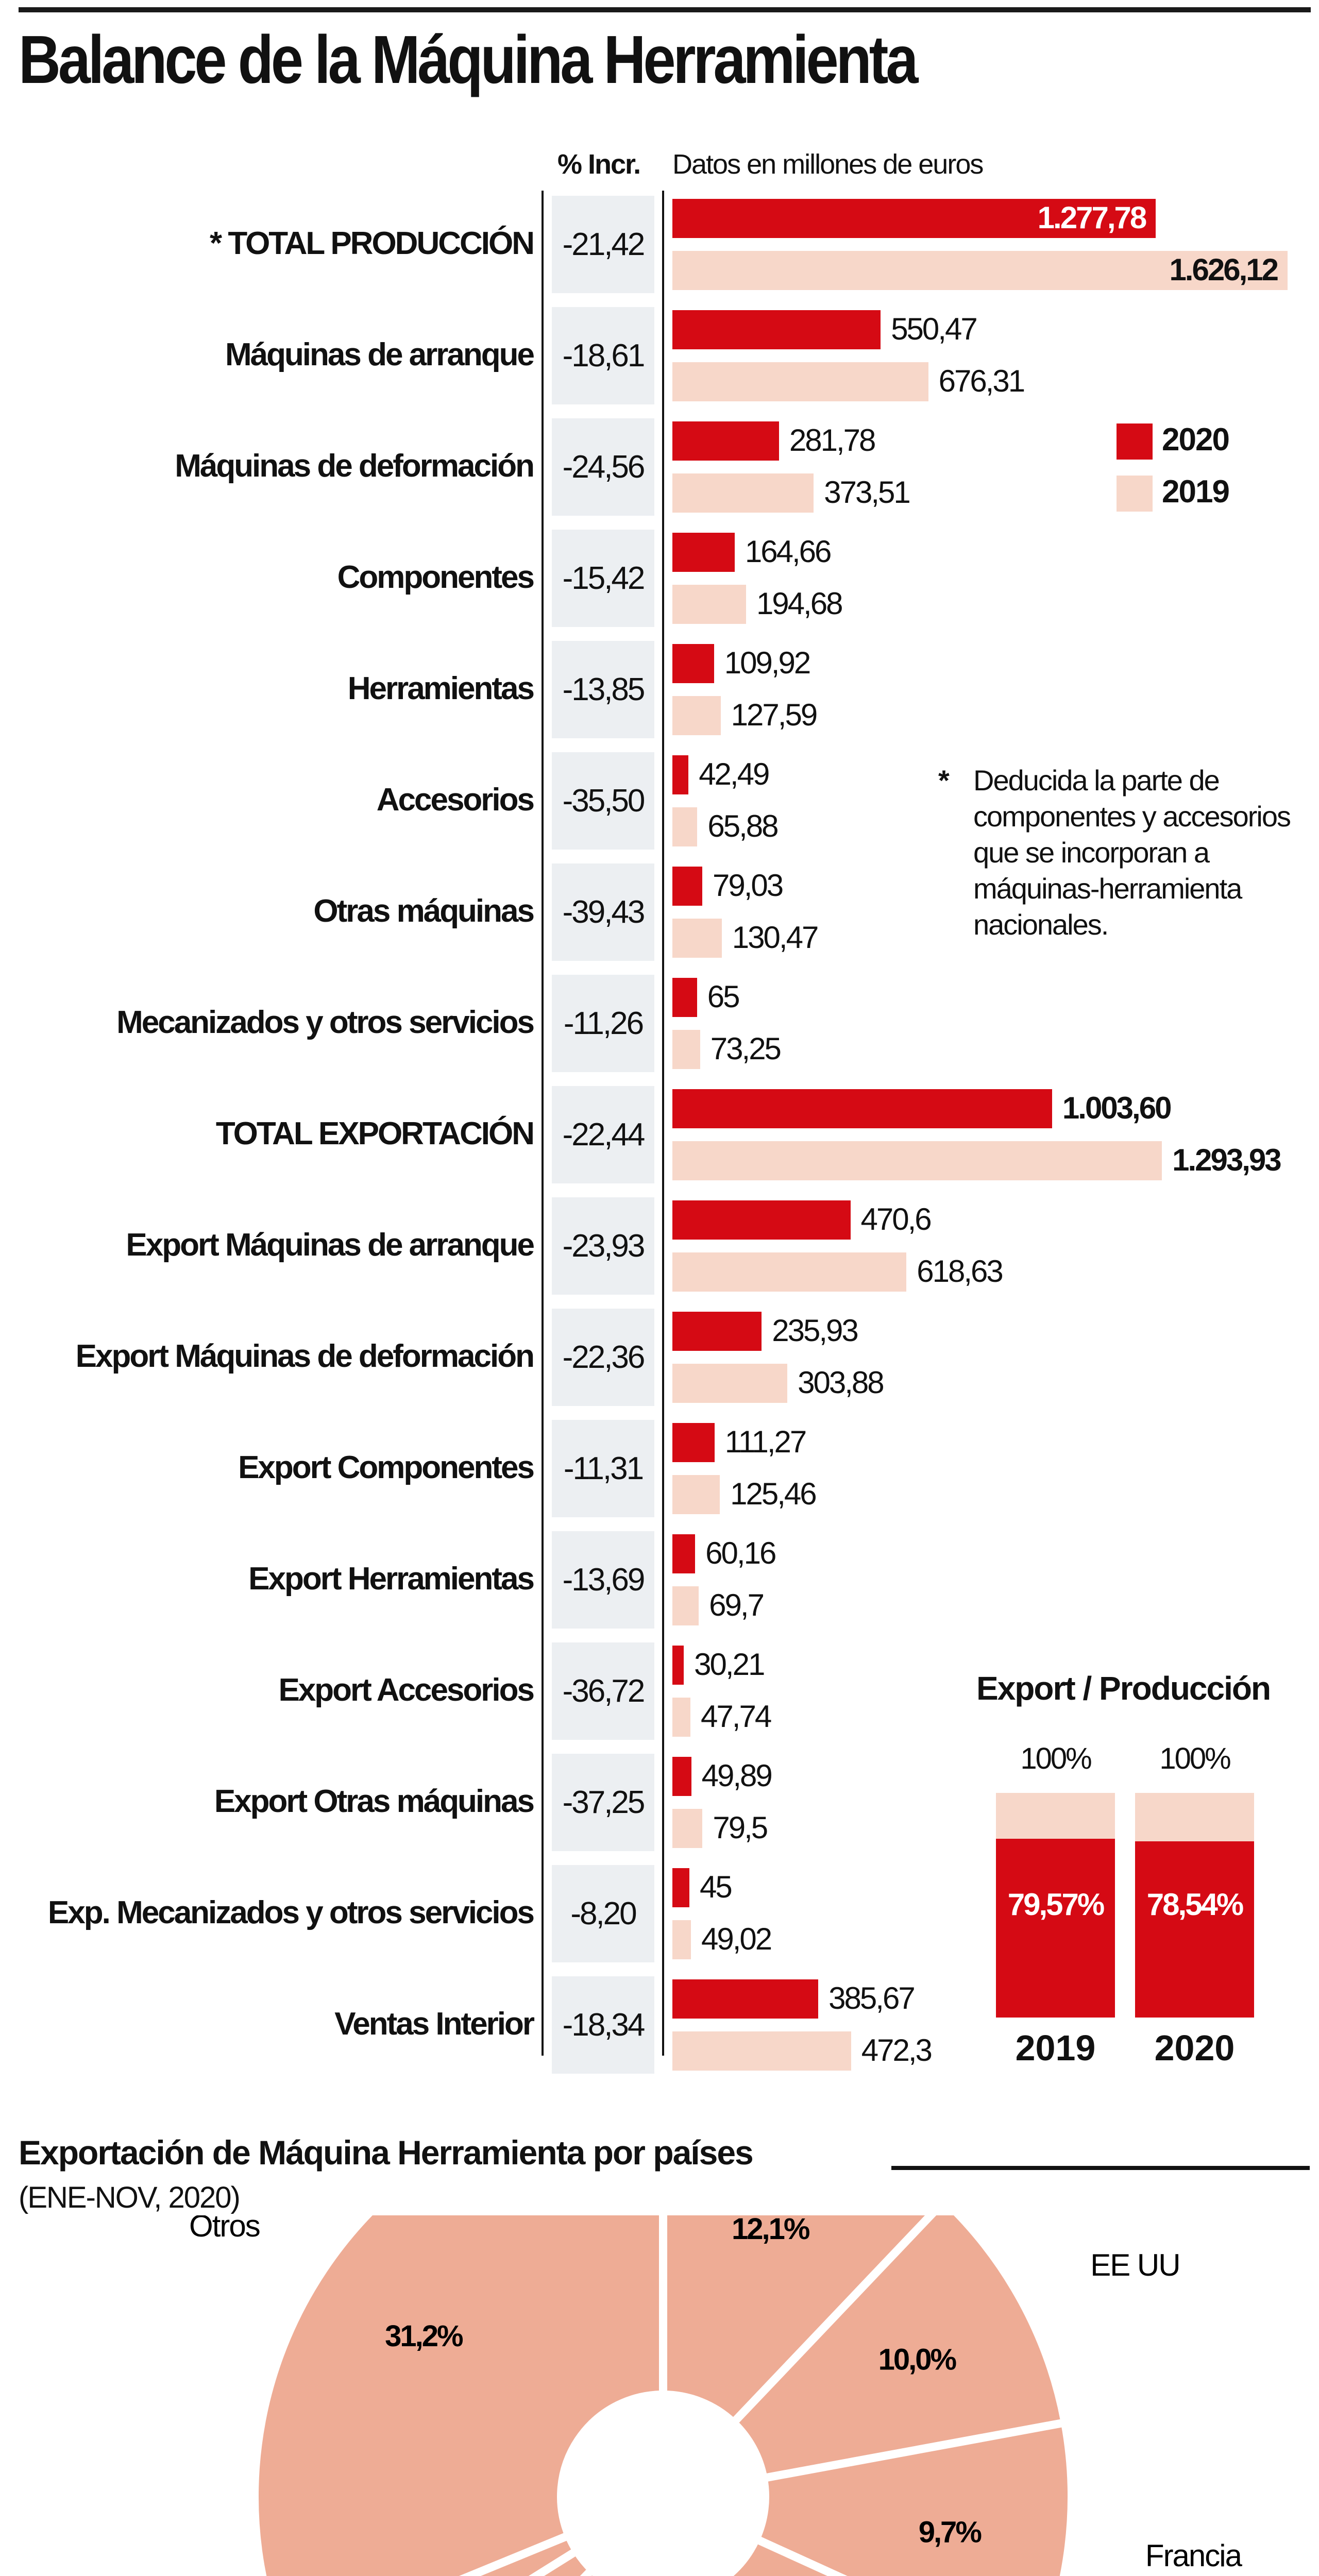  I want to click on pct-incr-value: -36,72, so click(604, 1691).